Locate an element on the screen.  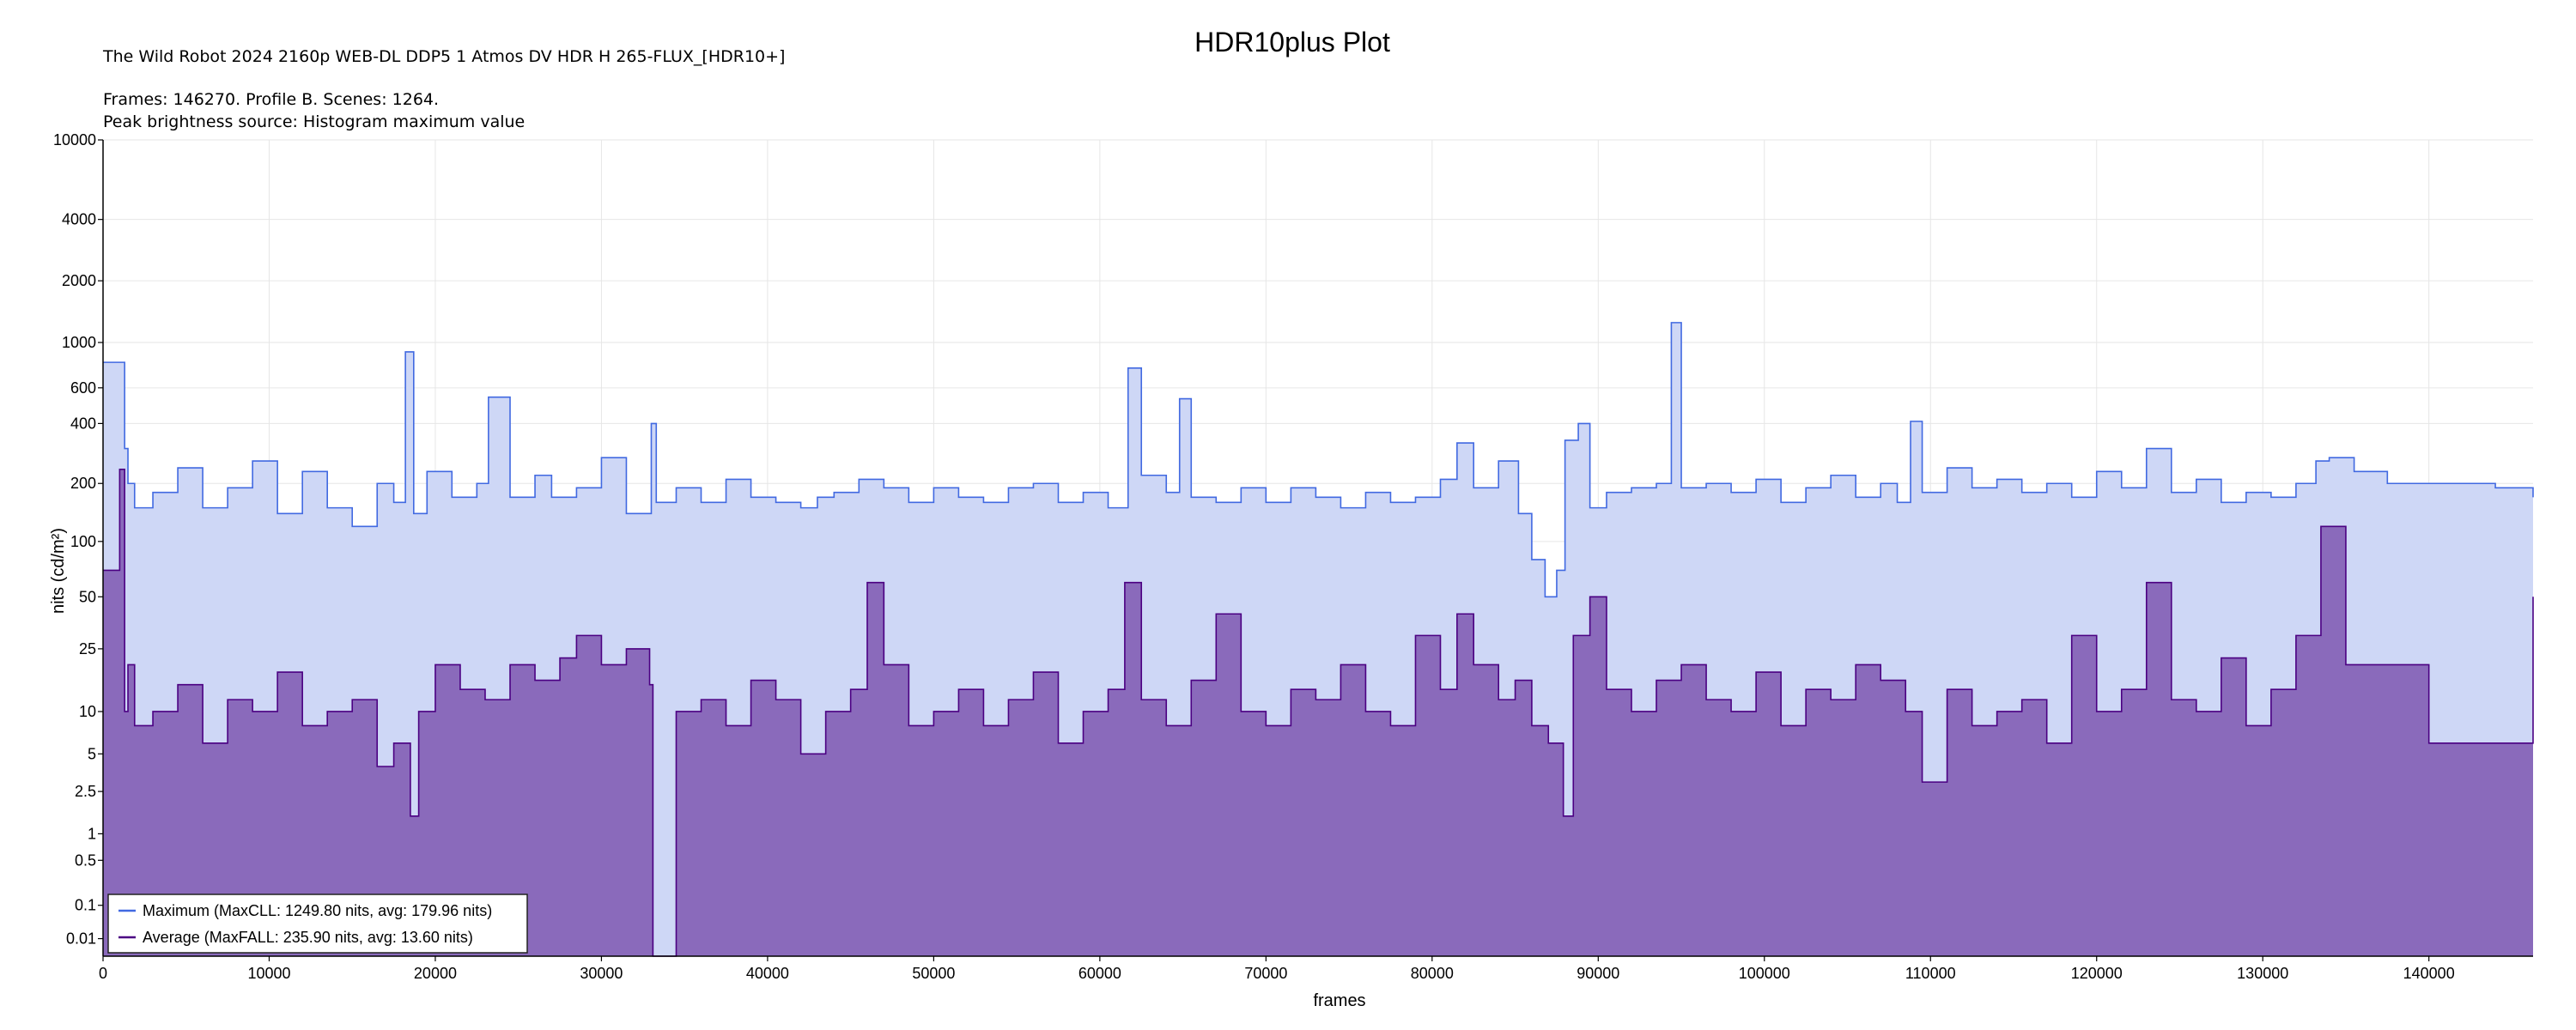
x-tick-label: 40000 is located at coordinates (768, 973).